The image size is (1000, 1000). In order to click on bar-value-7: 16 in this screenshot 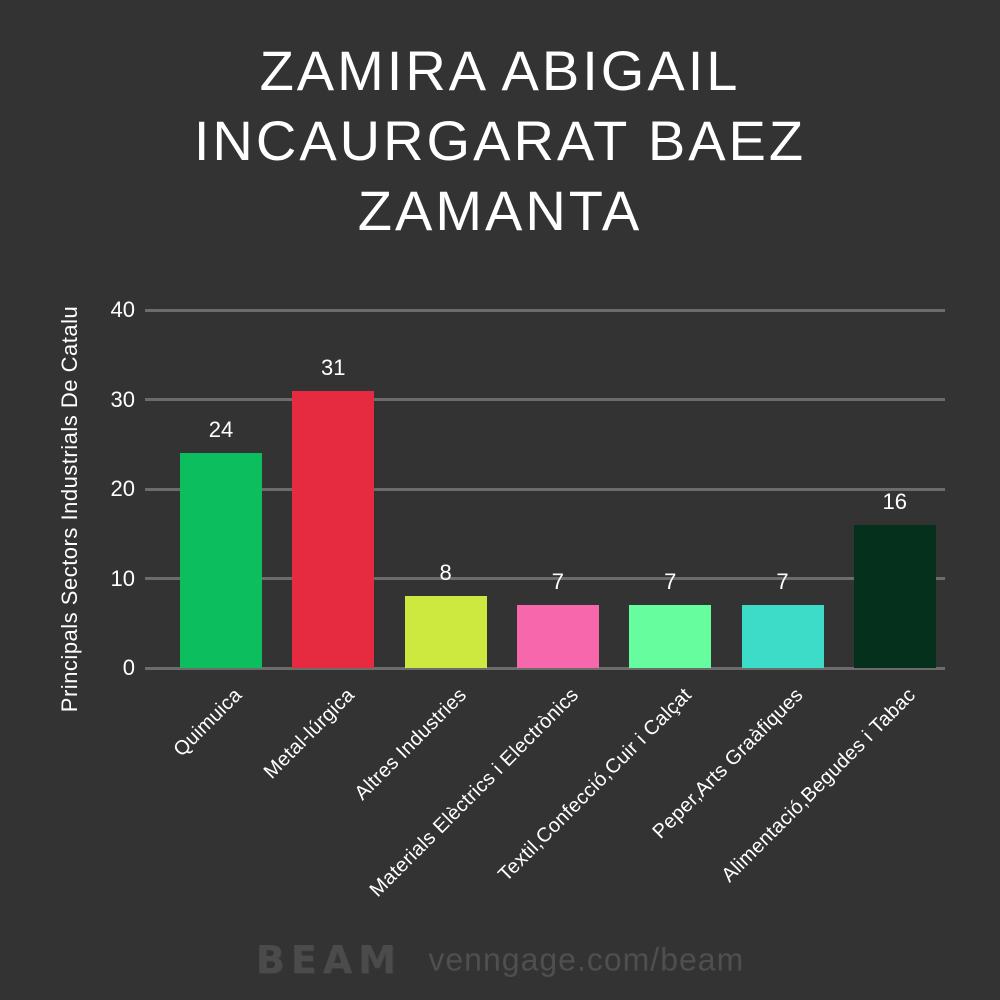, I will do `click(895, 501)`.